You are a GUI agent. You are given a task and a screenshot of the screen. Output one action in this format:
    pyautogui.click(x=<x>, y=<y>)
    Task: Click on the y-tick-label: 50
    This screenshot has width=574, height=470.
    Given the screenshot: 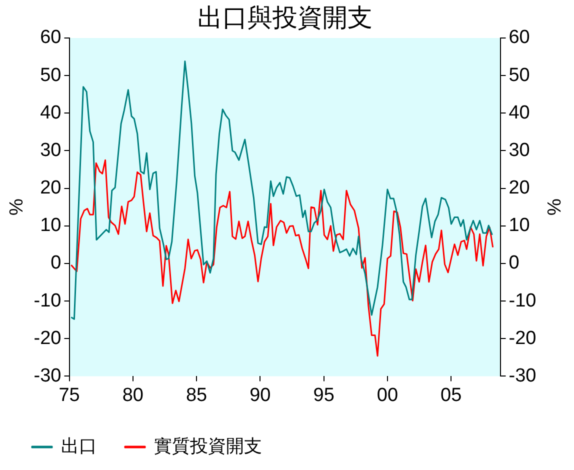 What is the action you would take?
    pyautogui.click(x=51, y=75)
    